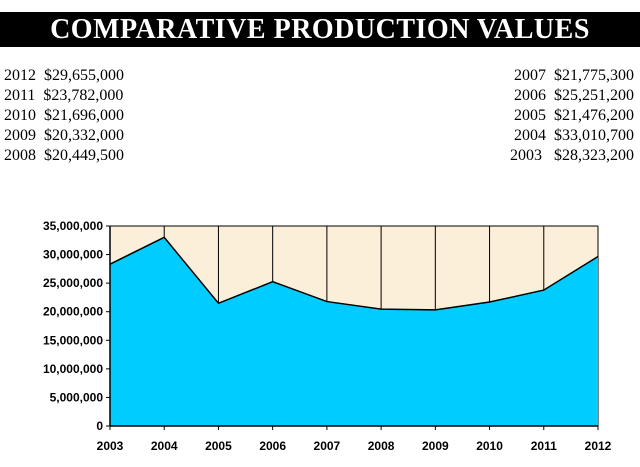 Image resolution: width=640 pixels, height=467 pixels. Describe the element at coordinates (327, 446) in the screenshot. I see `x-tick-label: 2007` at that location.